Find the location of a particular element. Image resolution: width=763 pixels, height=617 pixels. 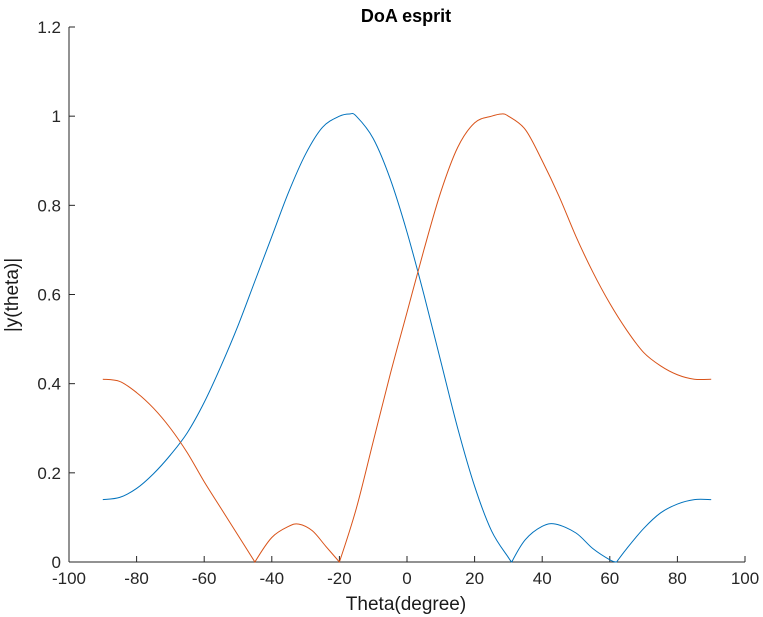

x-tick-label: -40 is located at coordinates (272, 578).